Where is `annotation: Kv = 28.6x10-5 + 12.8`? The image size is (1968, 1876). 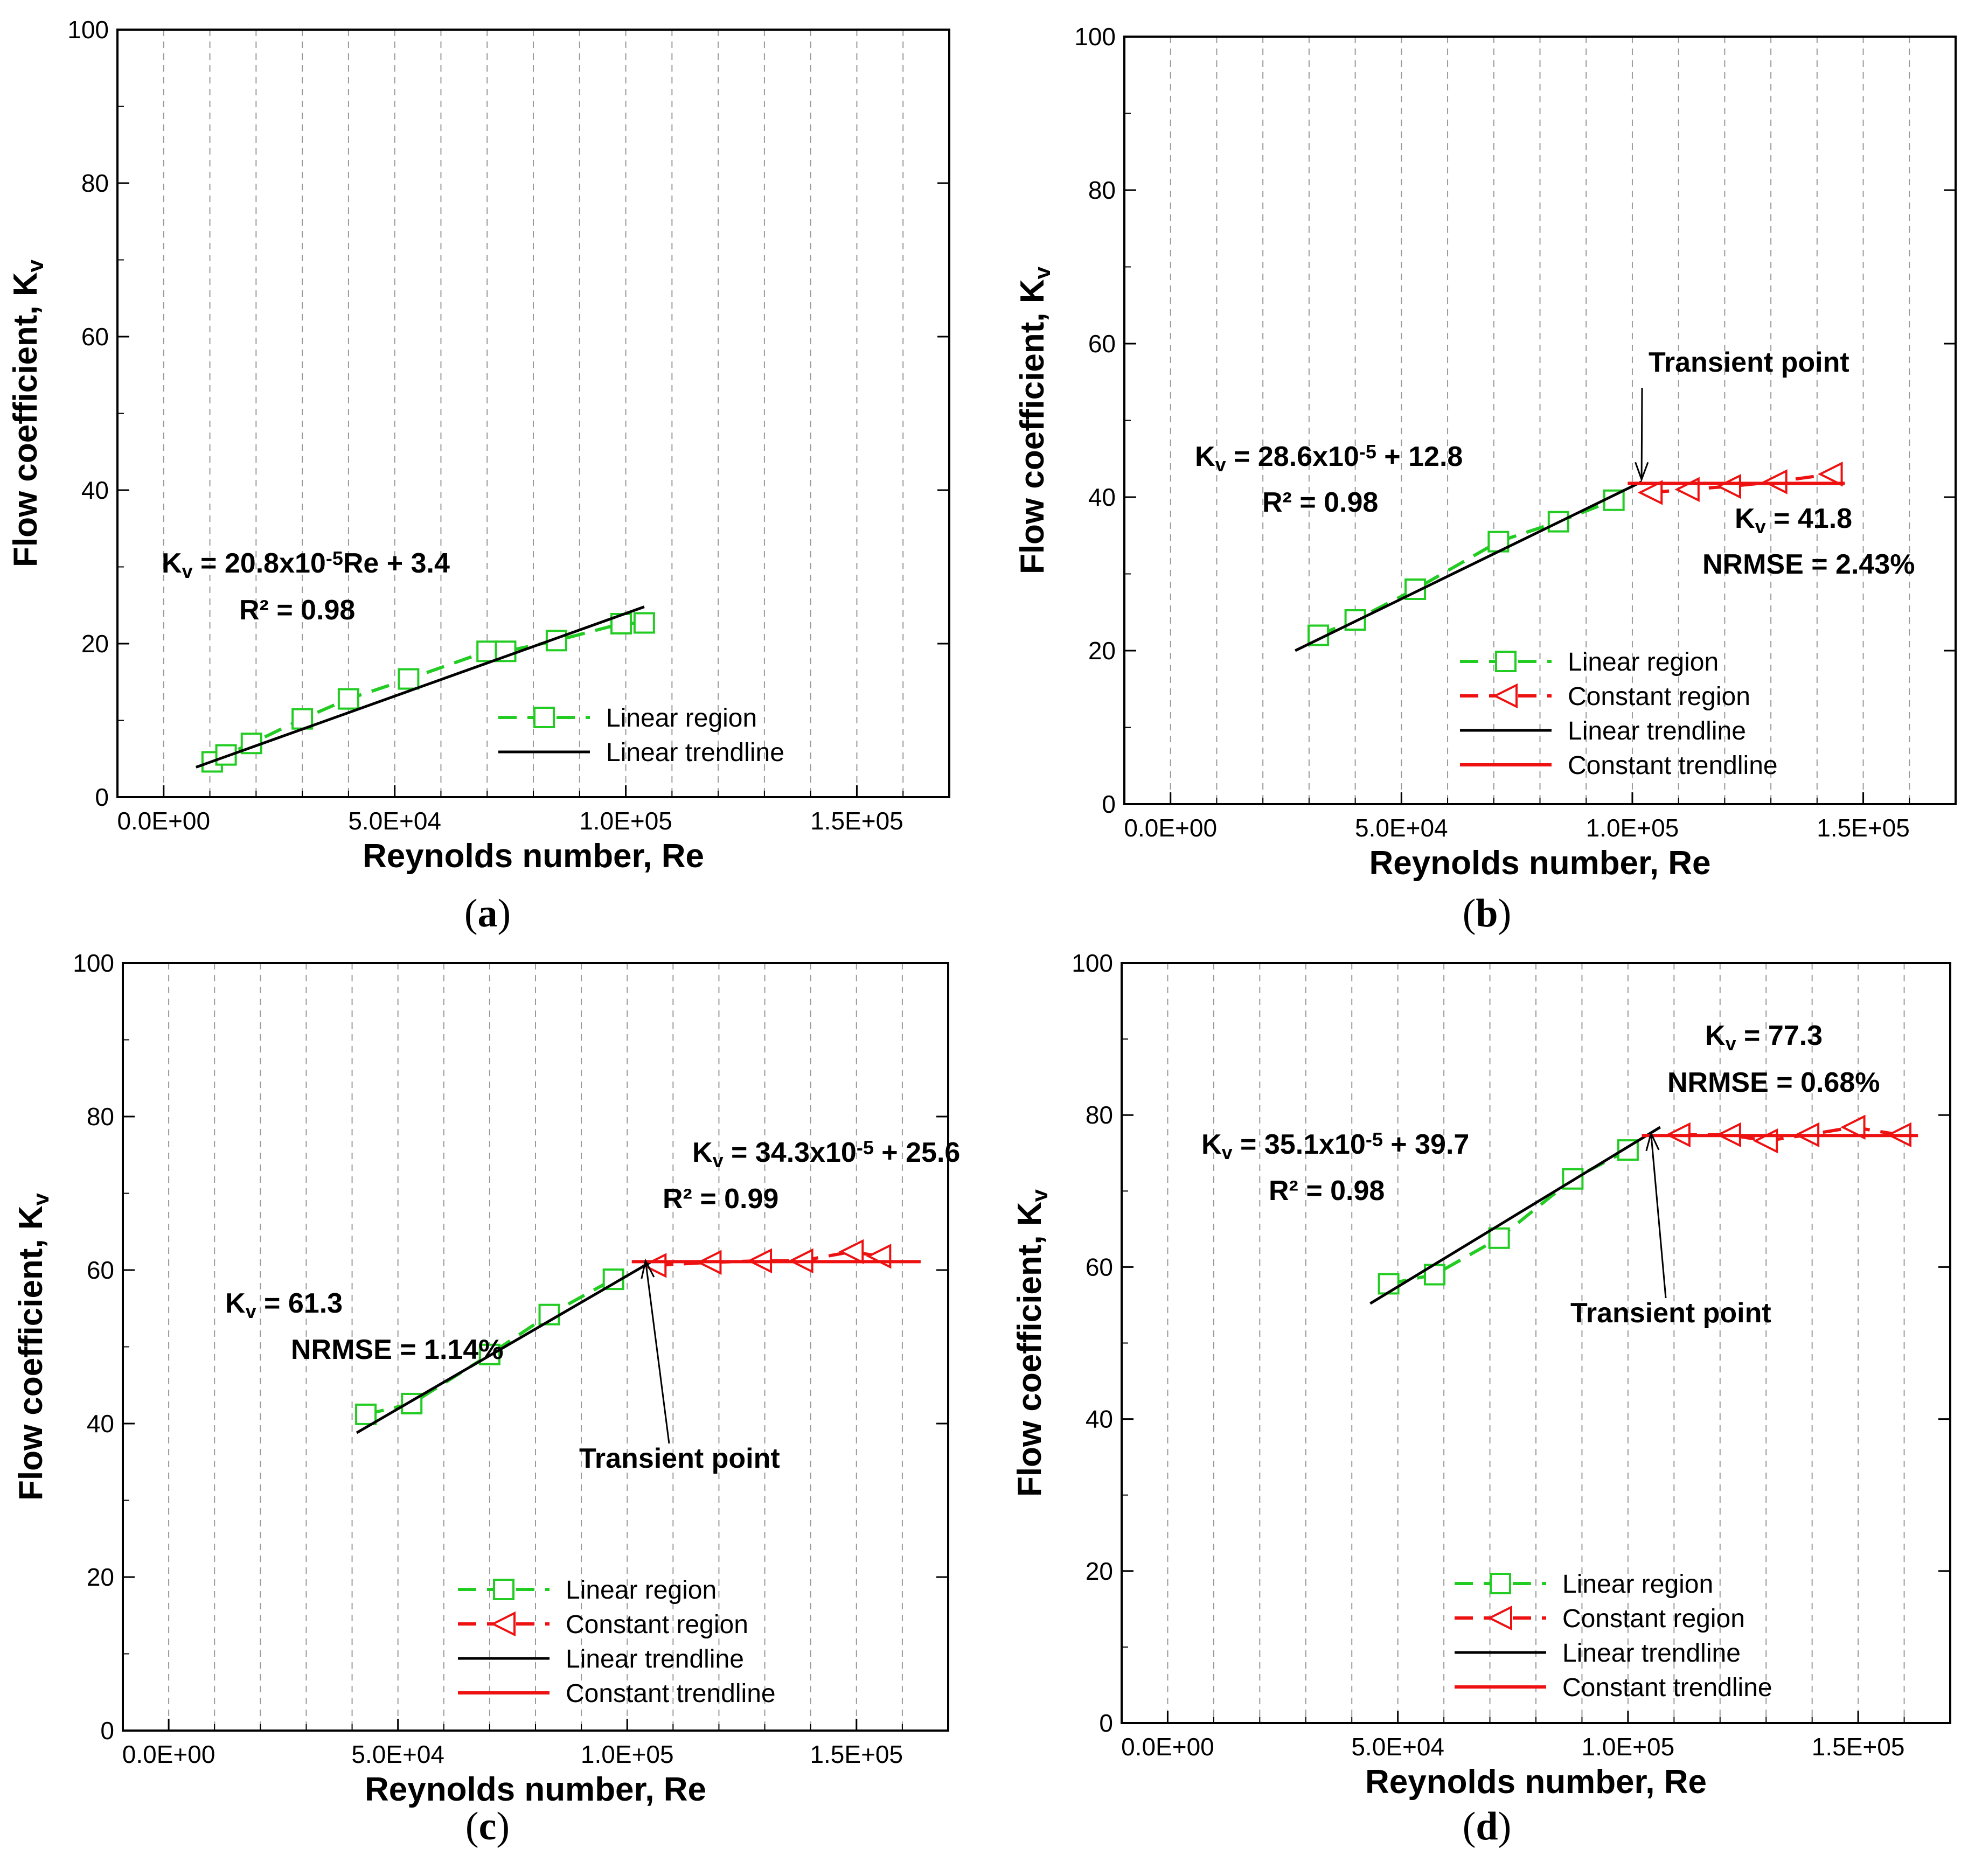
annotation: Kv = 28.6x10-5 + 12.8 is located at coordinates (1329, 458).